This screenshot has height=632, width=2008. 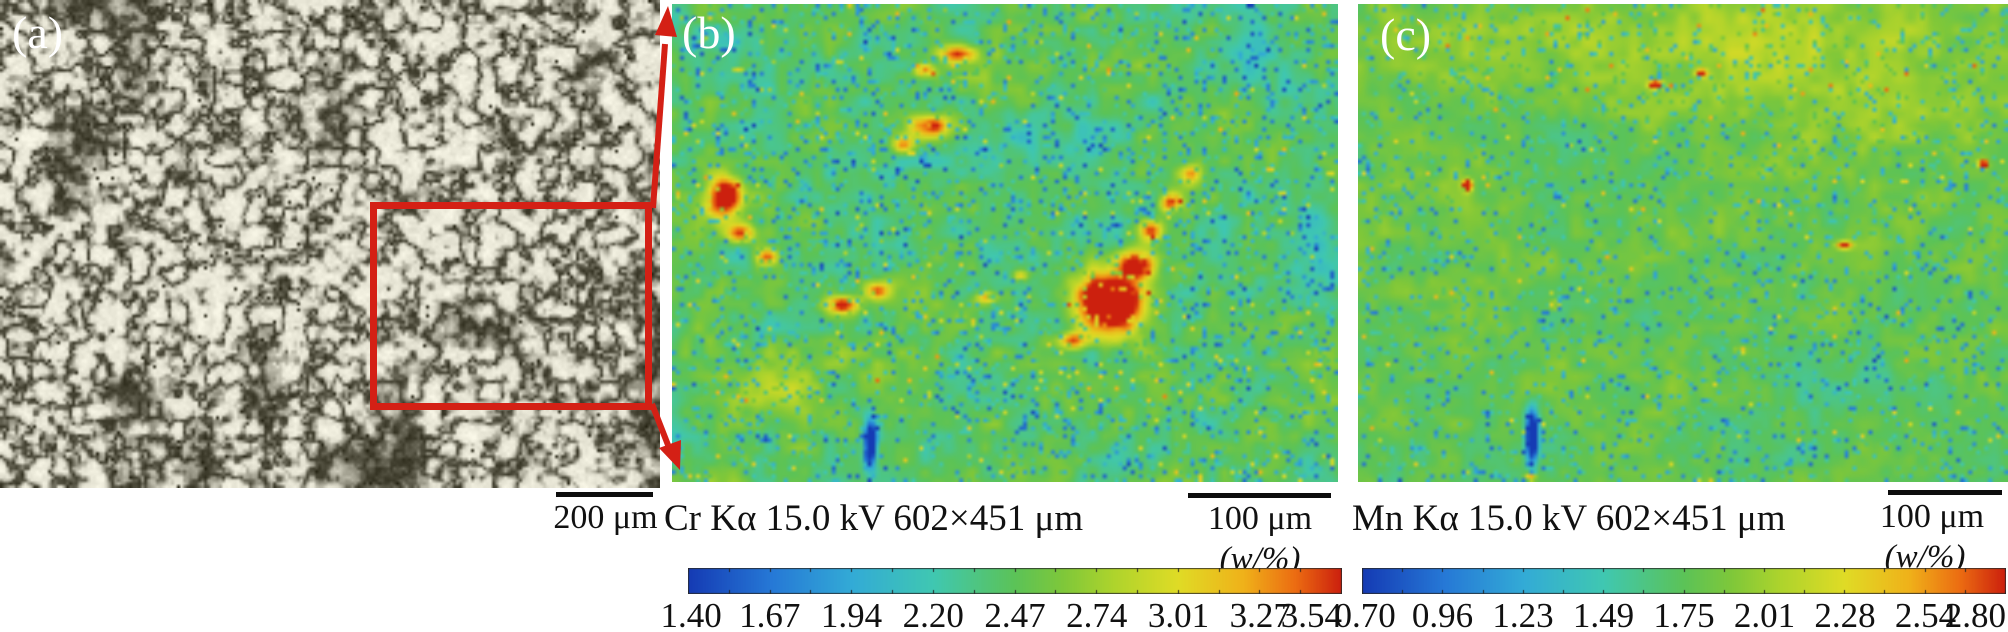 What do you see at coordinates (1097, 614) in the screenshot?
I see `colorbar-tick-label: 2.74` at bounding box center [1097, 614].